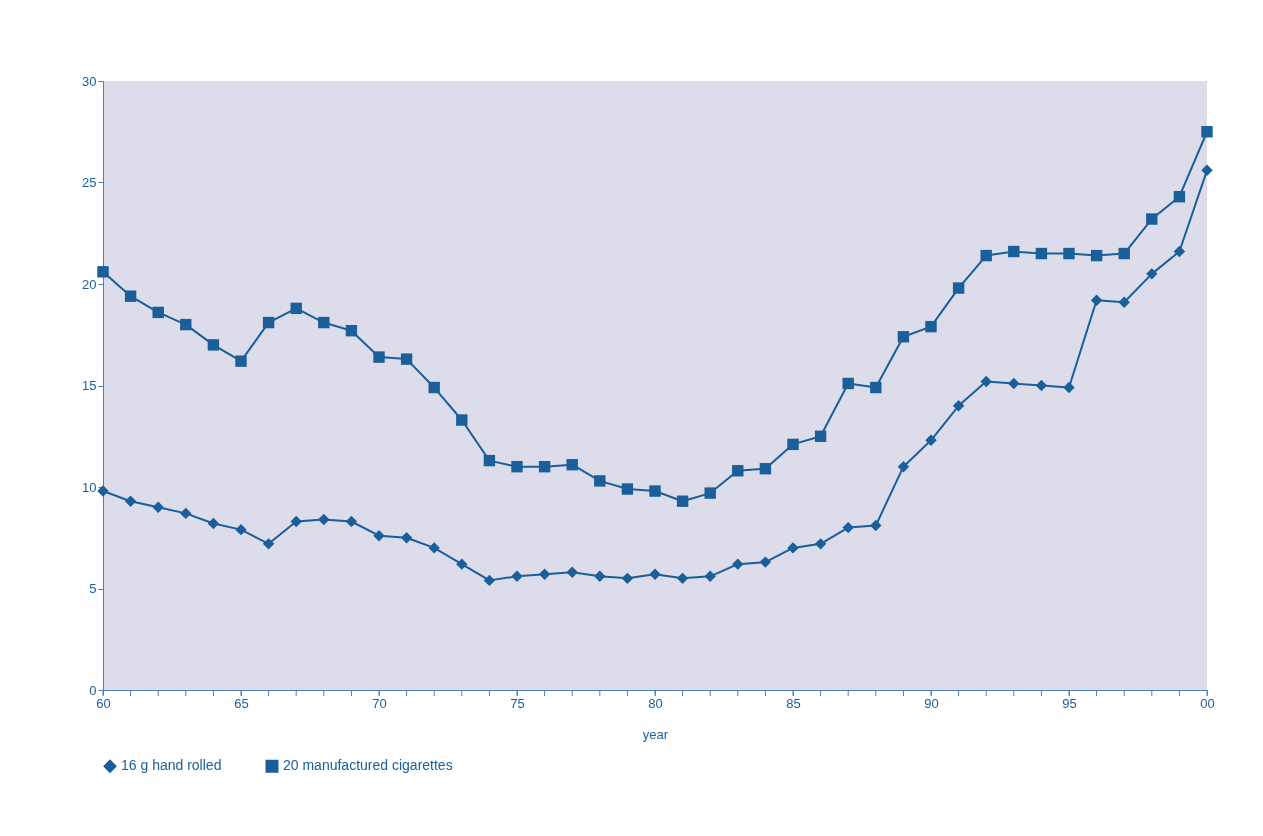 This screenshot has width=1263, height=836. I want to click on y-tick-label: 0, so click(93, 690).